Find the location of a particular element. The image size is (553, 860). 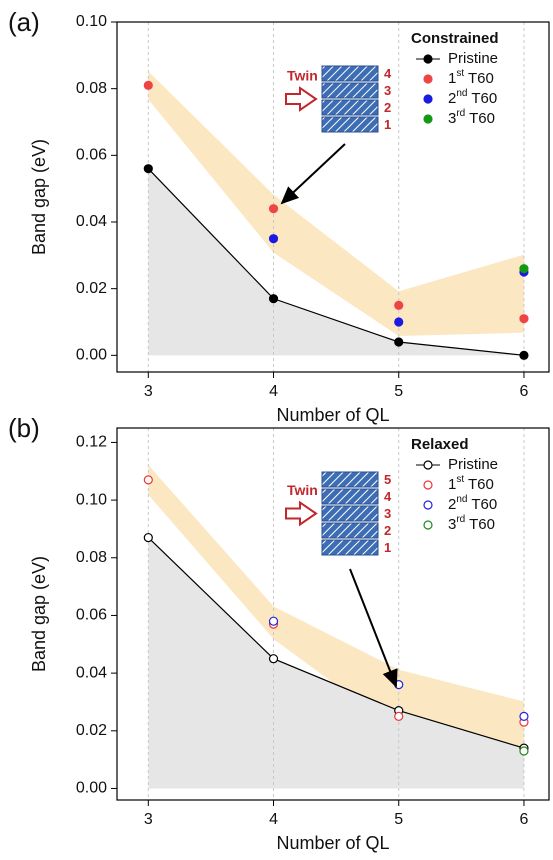

panel-label: (a) is located at coordinates (24, 22).